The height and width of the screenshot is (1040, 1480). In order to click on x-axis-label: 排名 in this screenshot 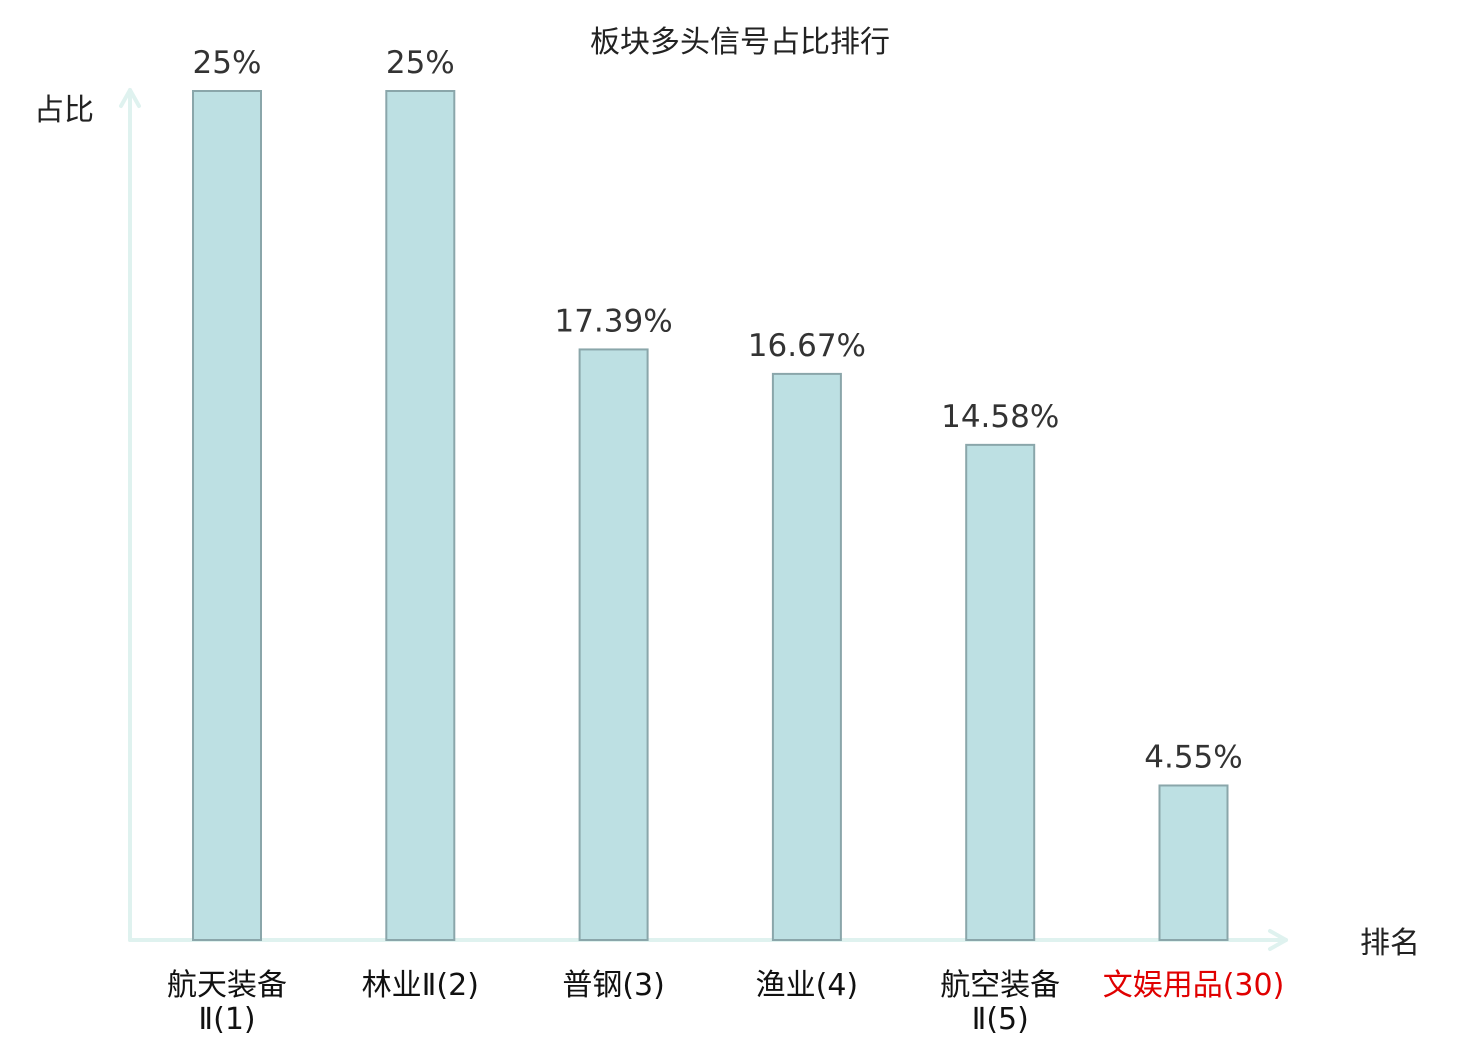, I will do `click(1390, 943)`.